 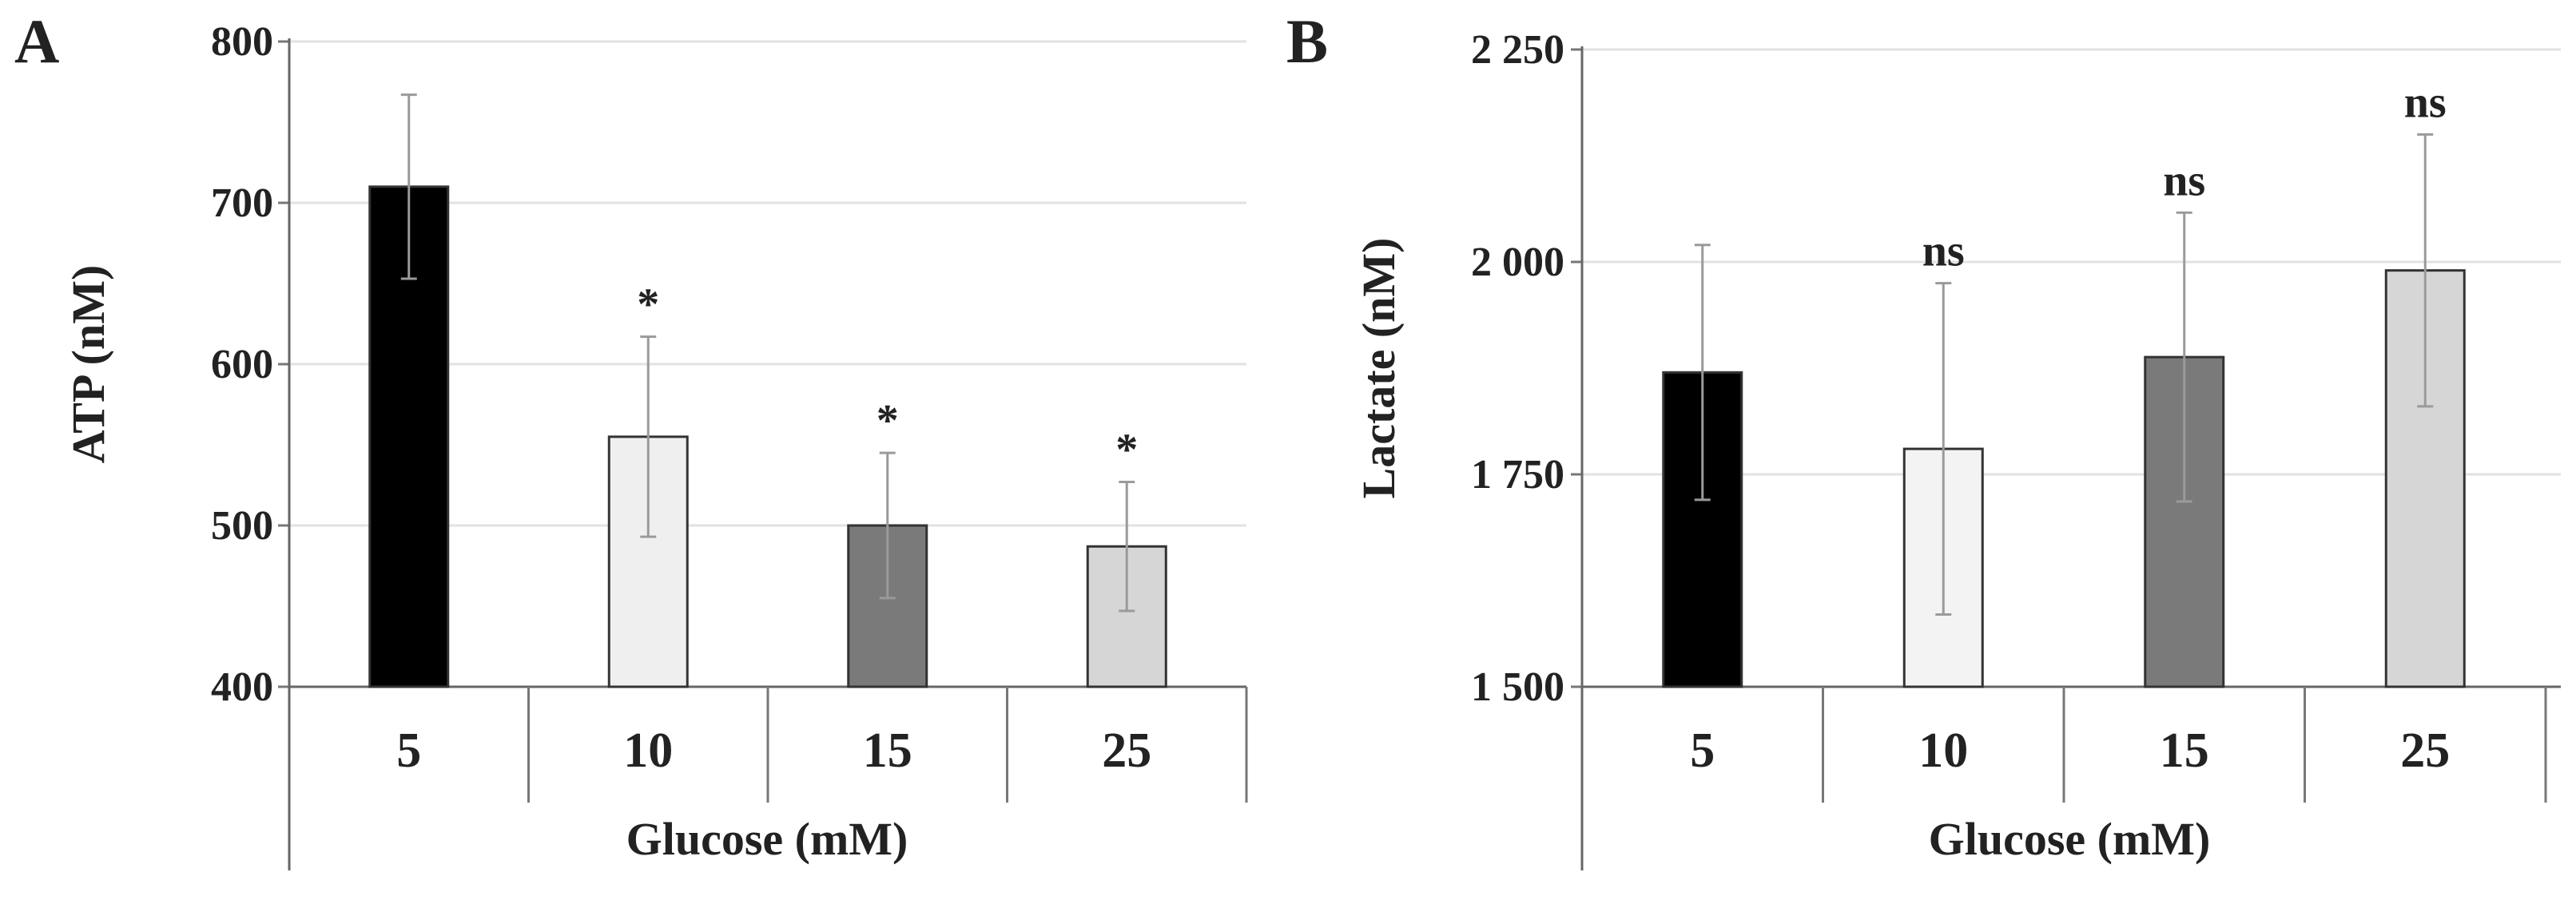 I want to click on y-tick-label: 2 250, so click(x=1517, y=50).